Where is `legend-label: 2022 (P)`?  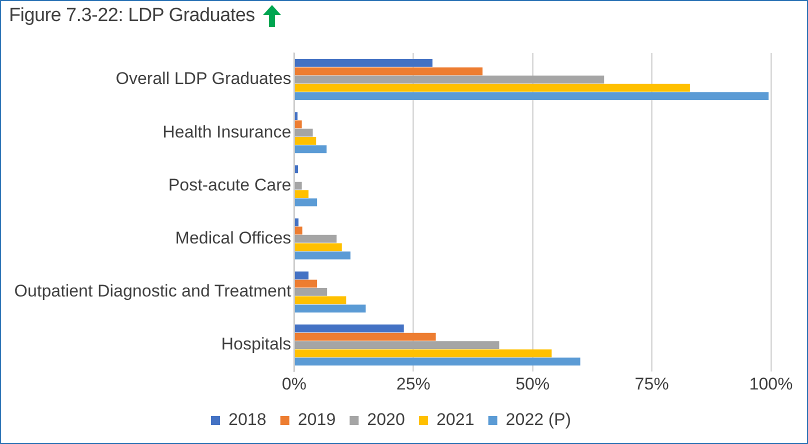 legend-label: 2022 (P) is located at coordinates (538, 420).